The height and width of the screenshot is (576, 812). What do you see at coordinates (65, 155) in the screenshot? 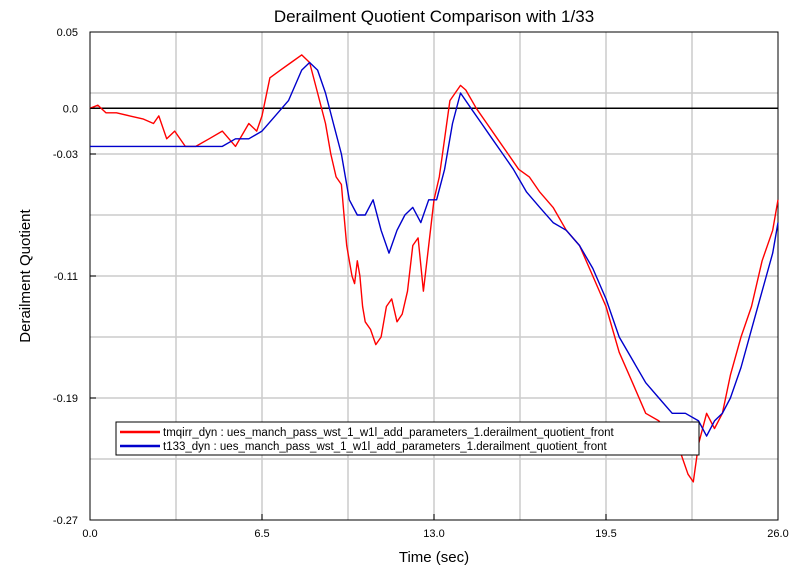
I see `y-tick-label: -0.03` at bounding box center [65, 155].